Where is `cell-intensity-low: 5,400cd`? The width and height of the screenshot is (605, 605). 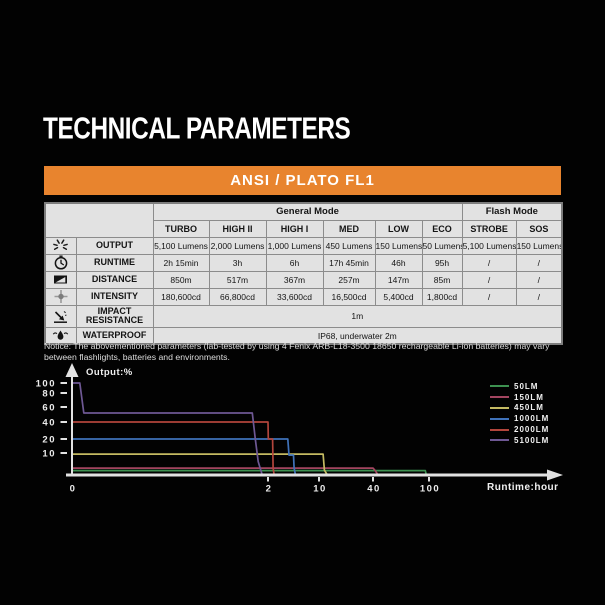 cell-intensity-low: 5,400cd is located at coordinates (398, 296).